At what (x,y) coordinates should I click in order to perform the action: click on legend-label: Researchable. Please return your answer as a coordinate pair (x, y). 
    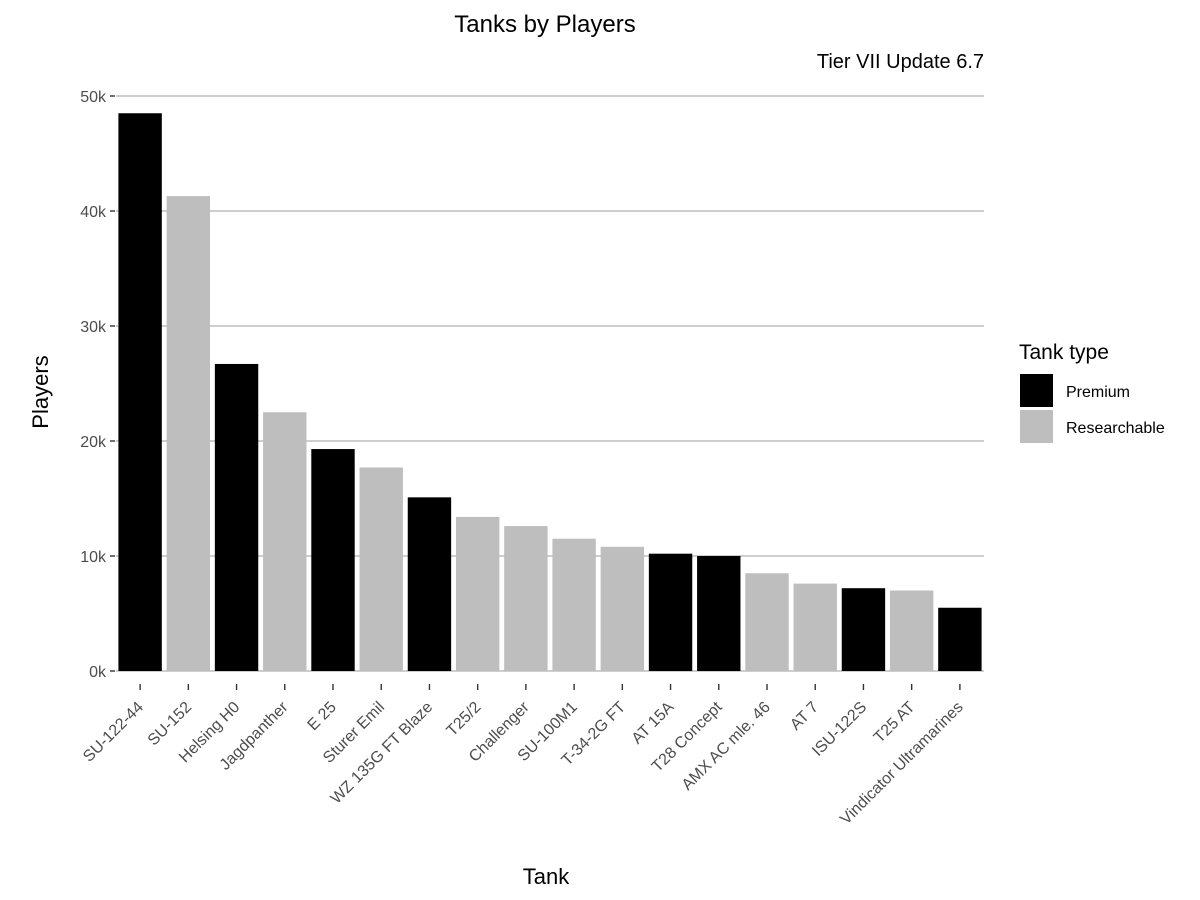
    Looking at the image, I should click on (1115, 428).